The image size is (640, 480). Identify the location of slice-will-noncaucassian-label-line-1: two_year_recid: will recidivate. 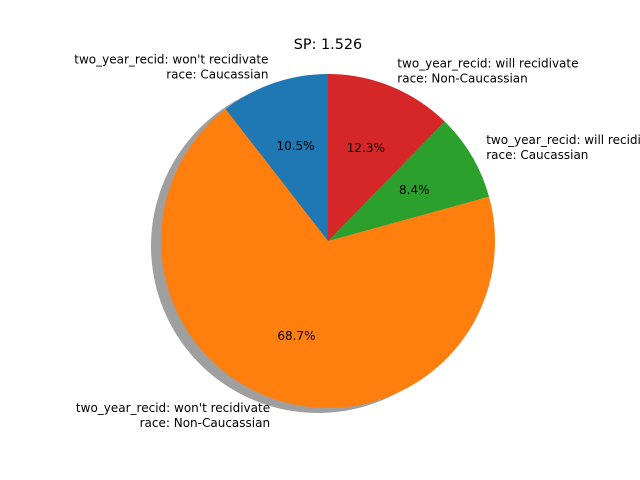
(487, 63).